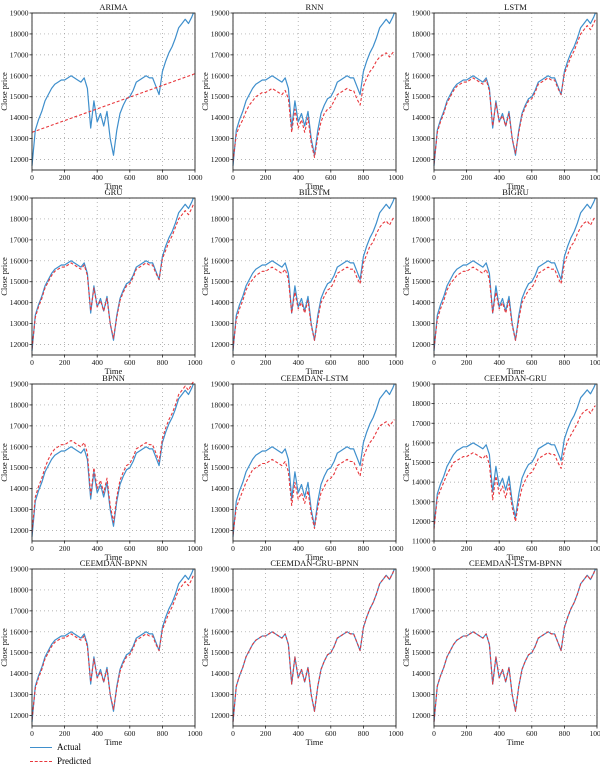  Describe the element at coordinates (515, 378) in the screenshot. I see `chart-title: CEEMDAN-GRU` at that location.